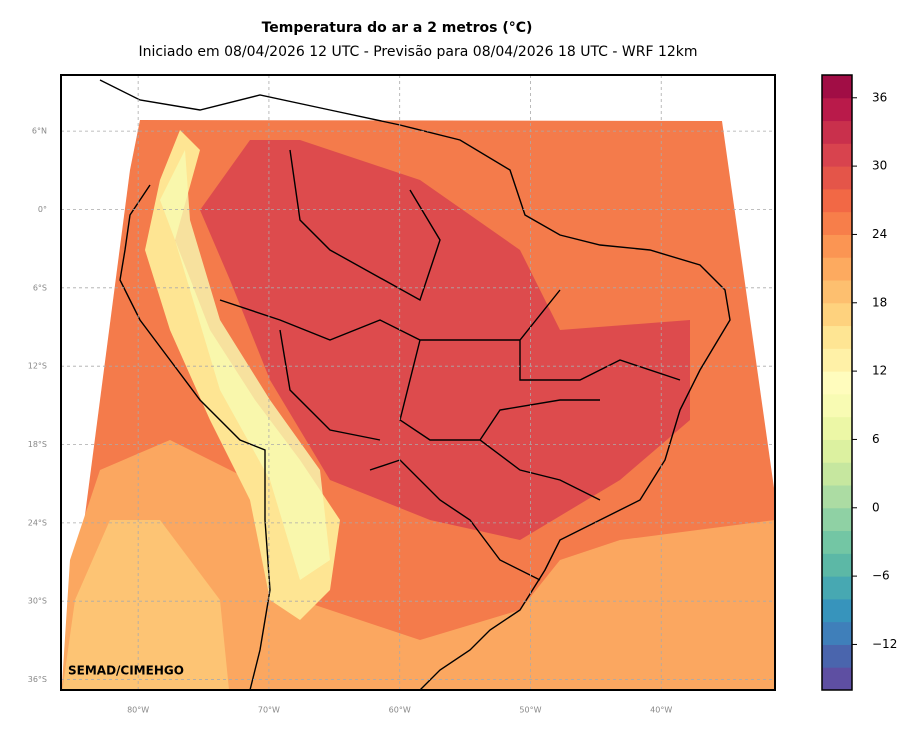  I want to click on colorbar-frame, so click(837, 382).